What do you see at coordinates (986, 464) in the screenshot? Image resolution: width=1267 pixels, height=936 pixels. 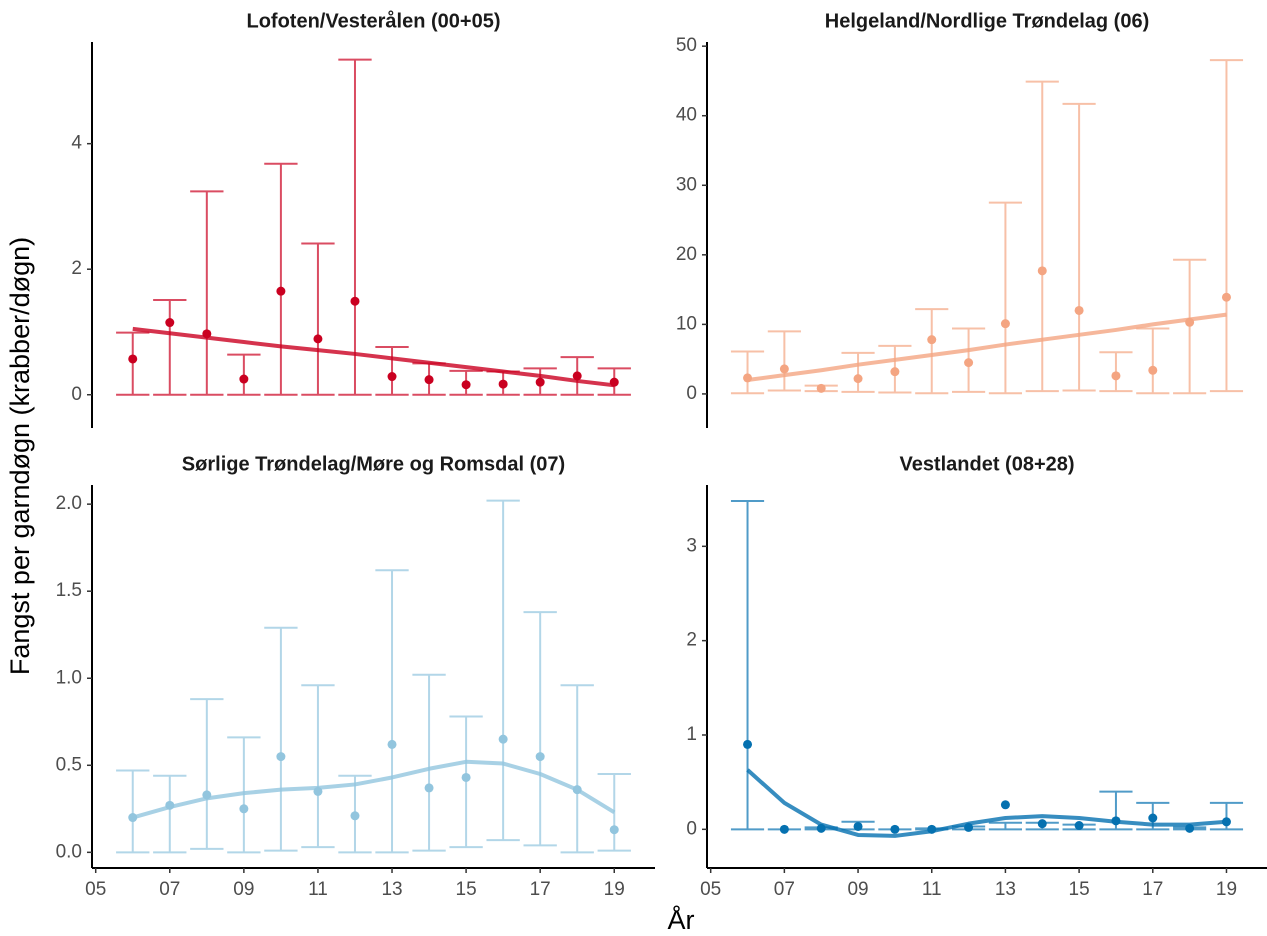 I see `panel-title: Vestlandet (08+28)` at bounding box center [986, 464].